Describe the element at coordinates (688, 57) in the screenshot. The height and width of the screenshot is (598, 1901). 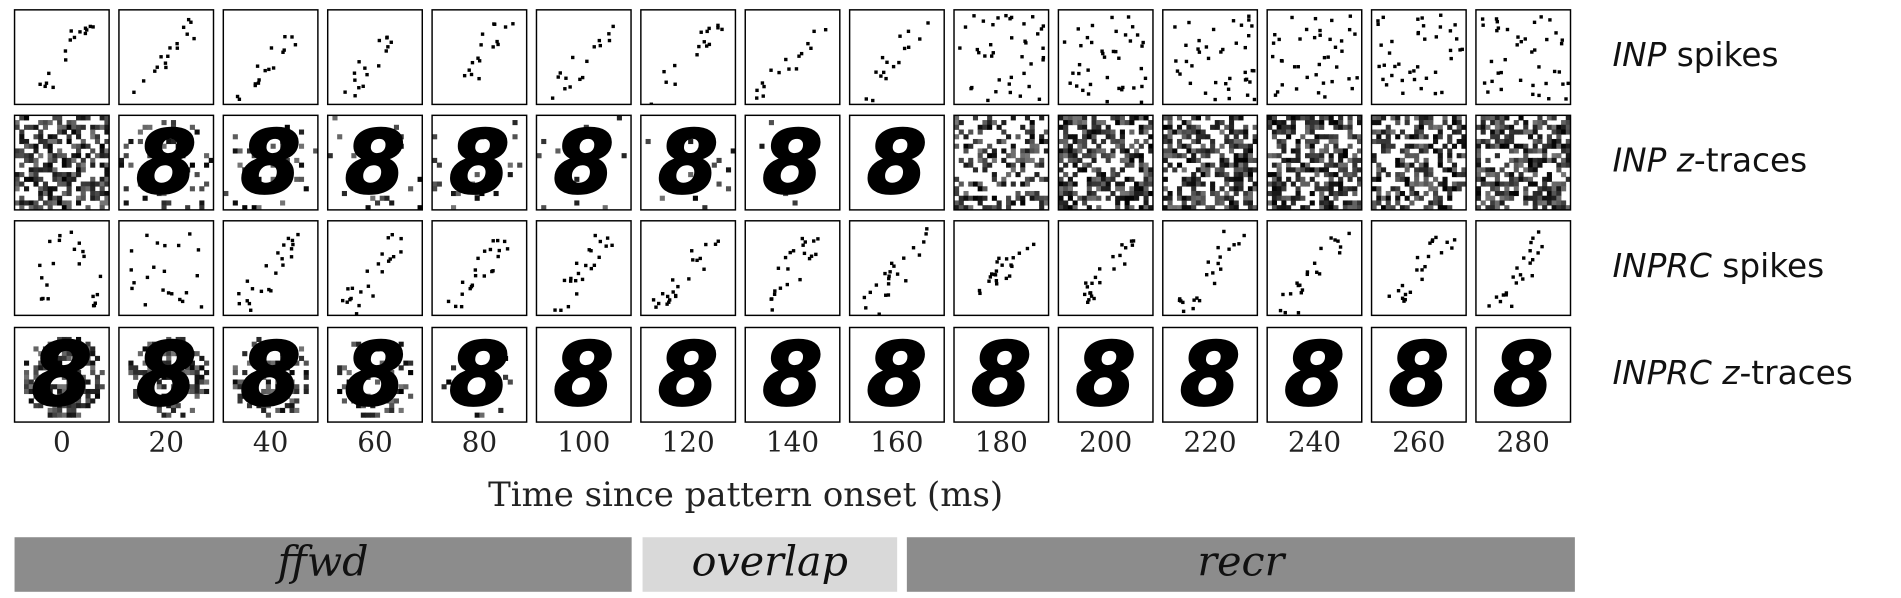
I see `panel-bg` at that location.